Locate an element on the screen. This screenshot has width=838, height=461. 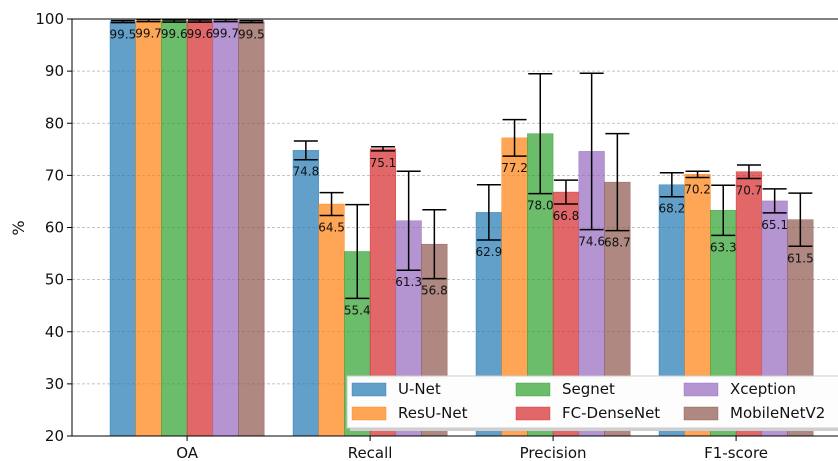
data-label: 78.0 is located at coordinates (540, 206).